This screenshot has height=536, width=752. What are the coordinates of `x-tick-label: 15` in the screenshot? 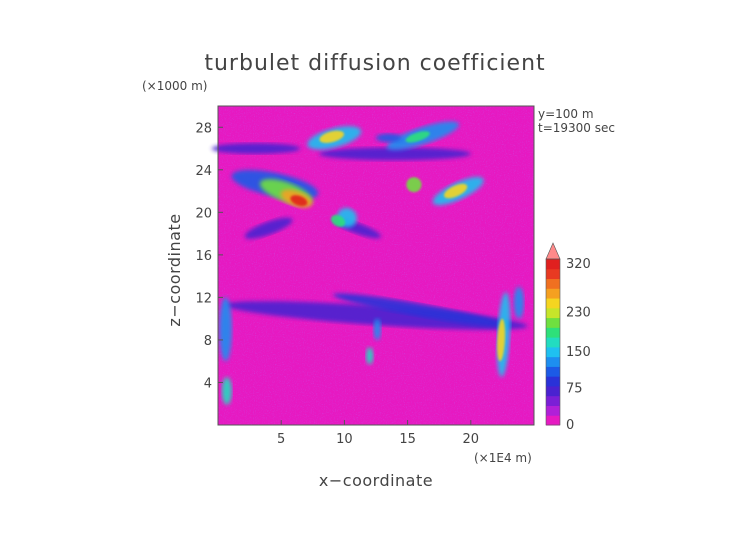 It's located at (407, 439).